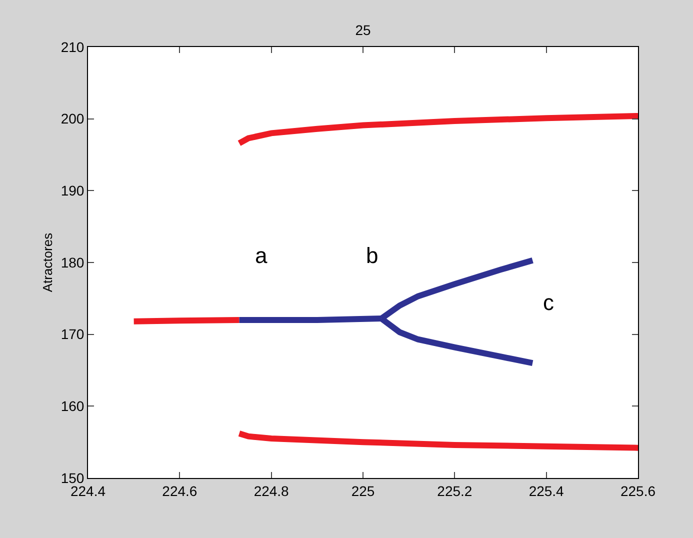 The width and height of the screenshot is (693, 538). Describe the element at coordinates (363, 30) in the screenshot. I see `chart-title: 25` at that location.